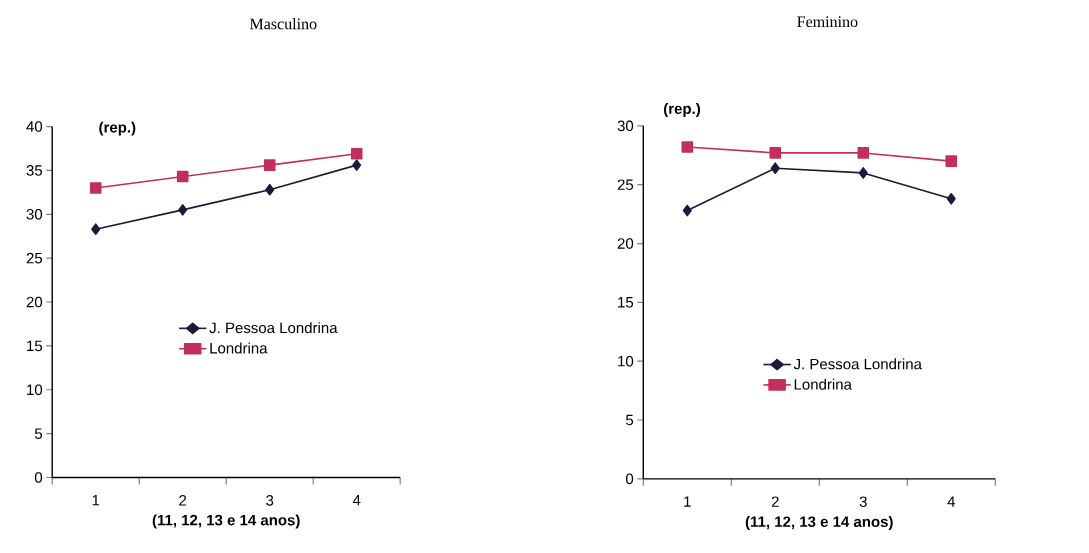  Describe the element at coordinates (827, 22) in the screenshot. I see `chart-title: Feminino` at that location.